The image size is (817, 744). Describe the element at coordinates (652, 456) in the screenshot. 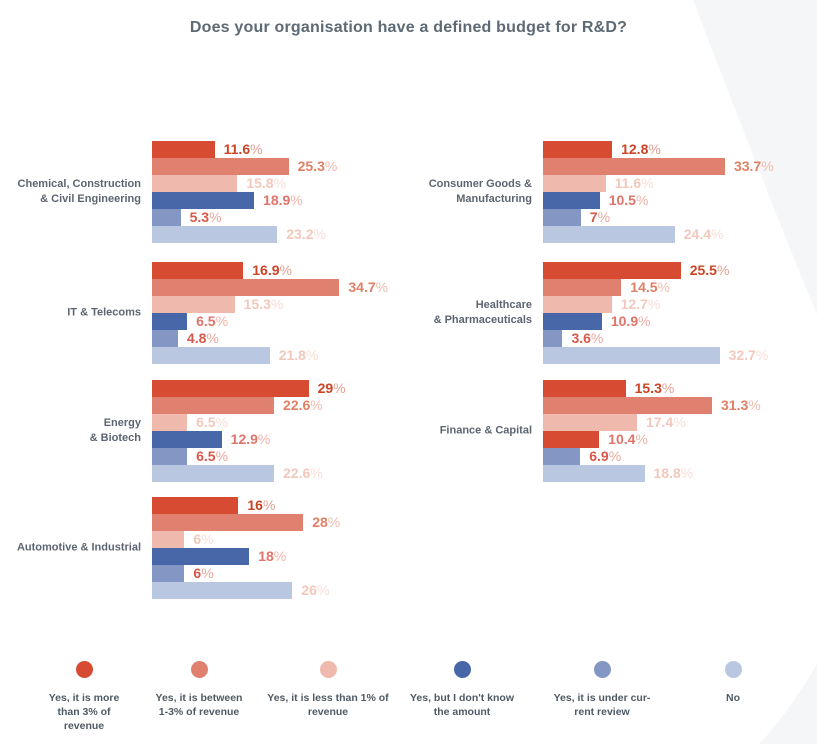

I see `bar-row: 6.9%` at that location.